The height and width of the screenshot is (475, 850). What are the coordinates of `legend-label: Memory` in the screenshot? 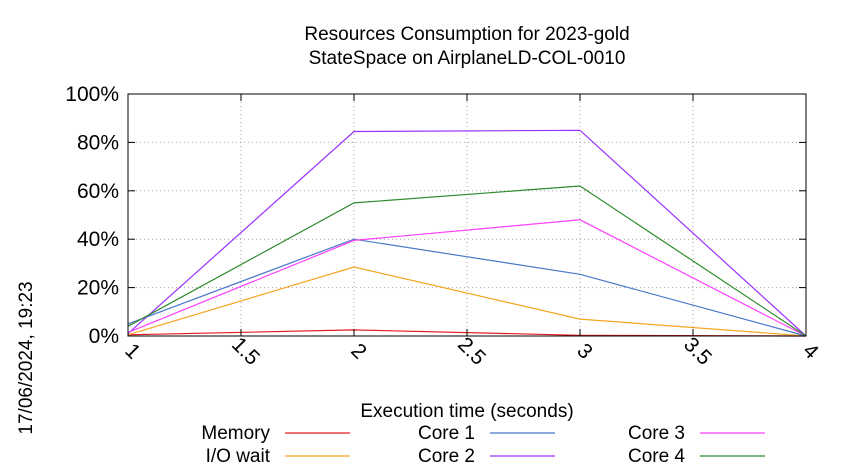 It's located at (235, 433).